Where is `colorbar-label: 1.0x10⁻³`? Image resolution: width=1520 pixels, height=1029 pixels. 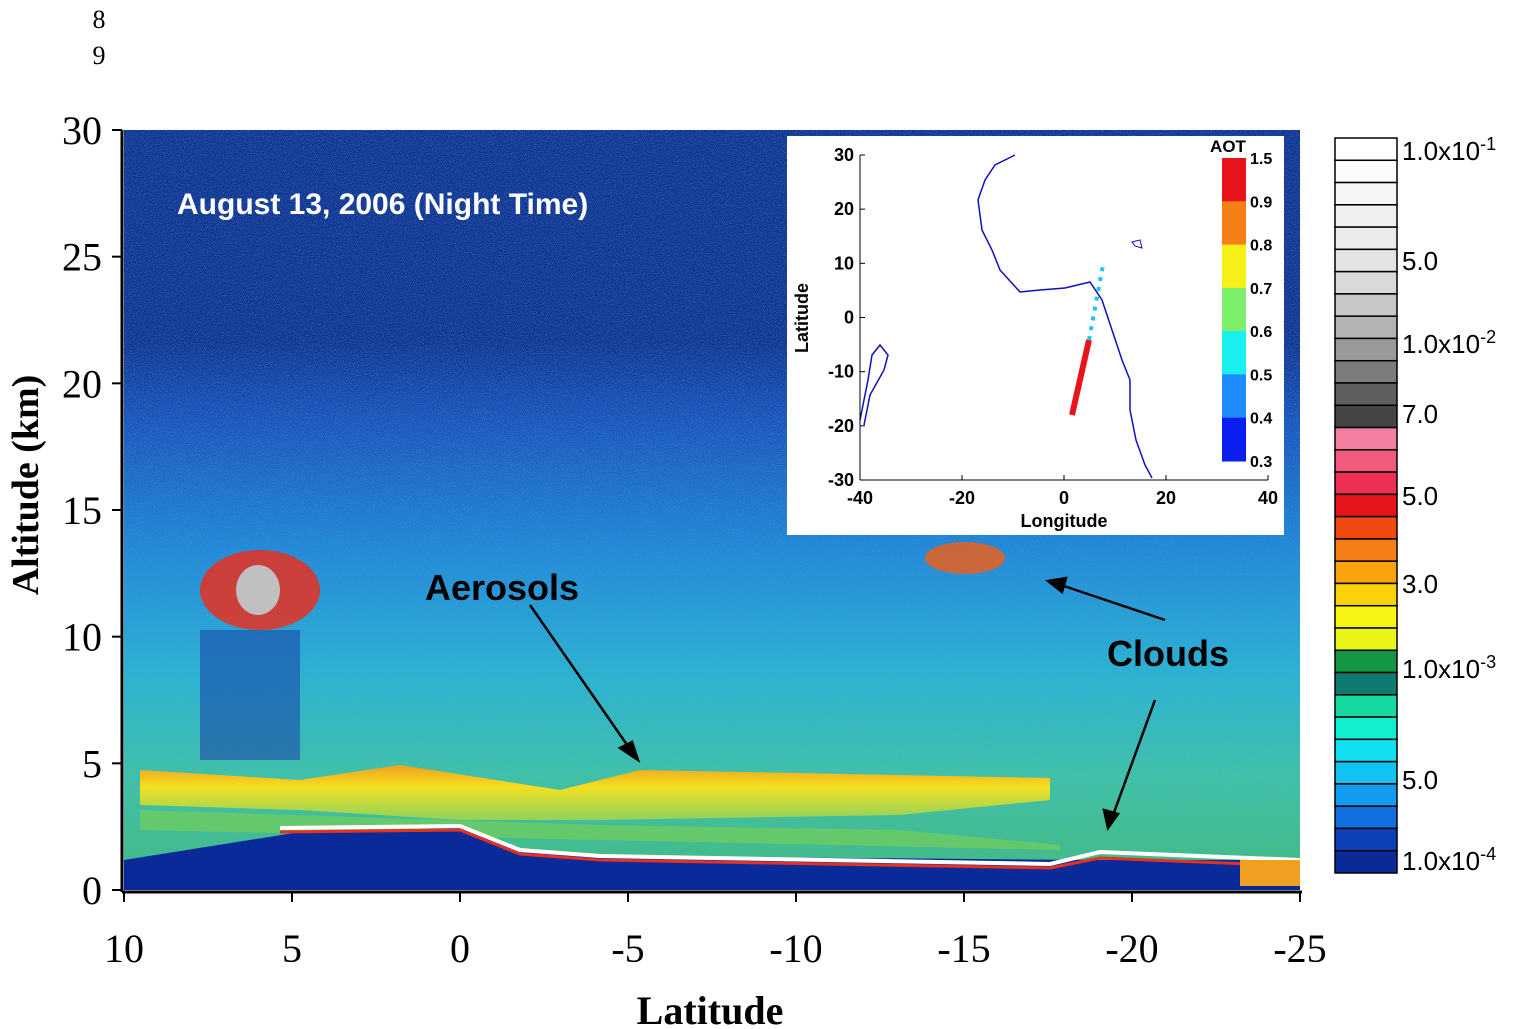 colorbar-label: 1.0x10⁻³ is located at coordinates (1449, 668).